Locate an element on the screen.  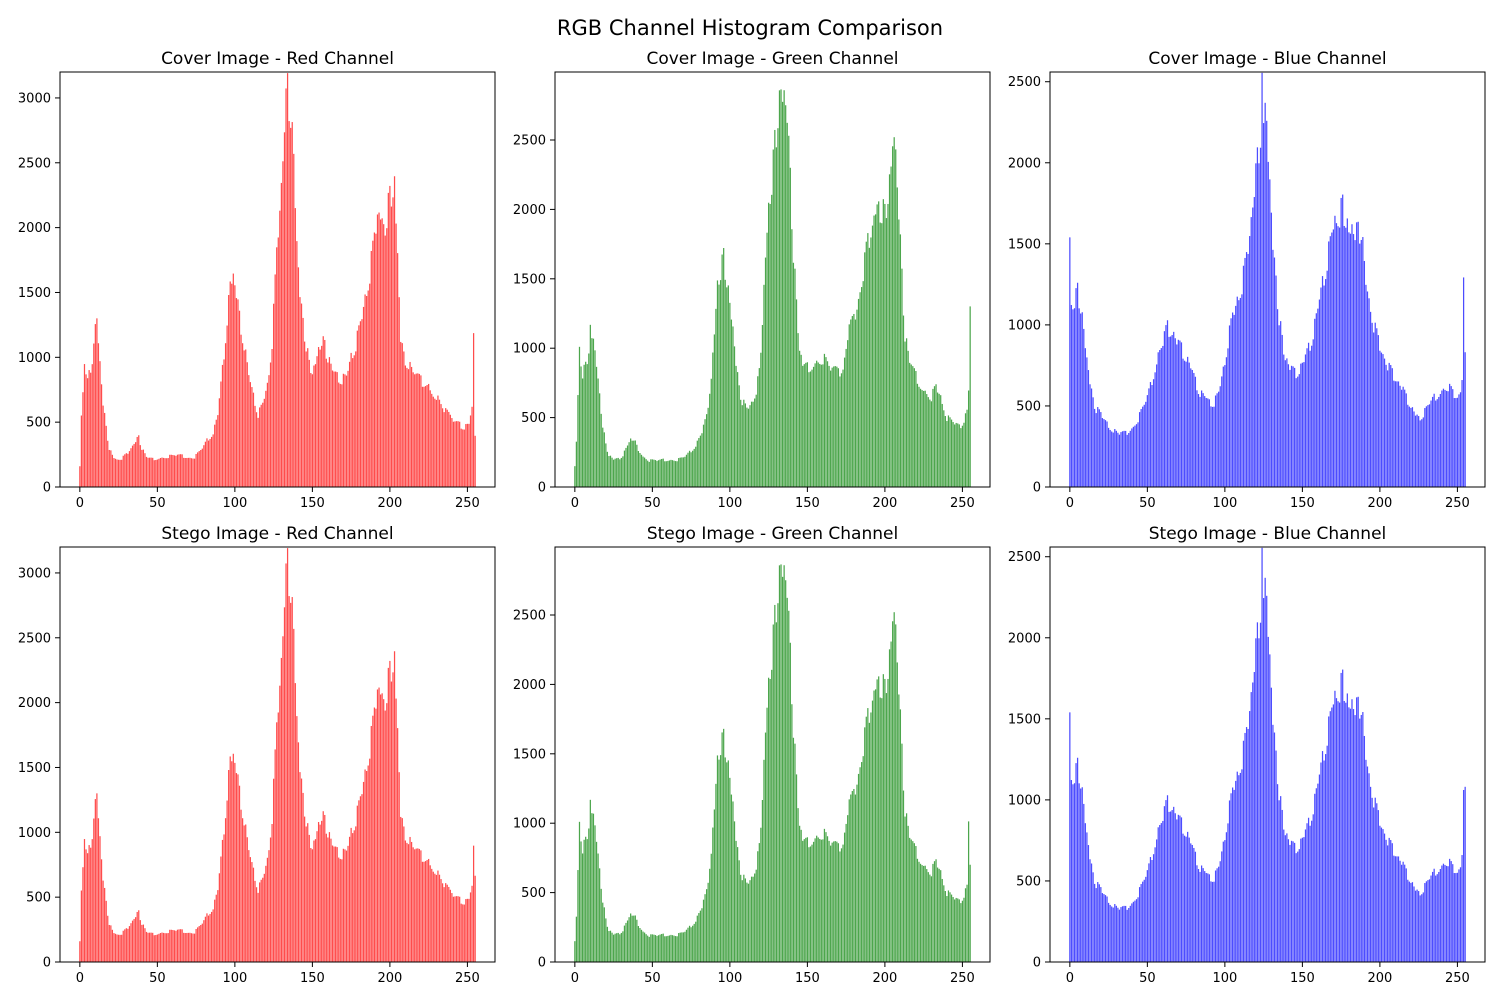
y-tick-label: 1000 is located at coordinates (529, 349).